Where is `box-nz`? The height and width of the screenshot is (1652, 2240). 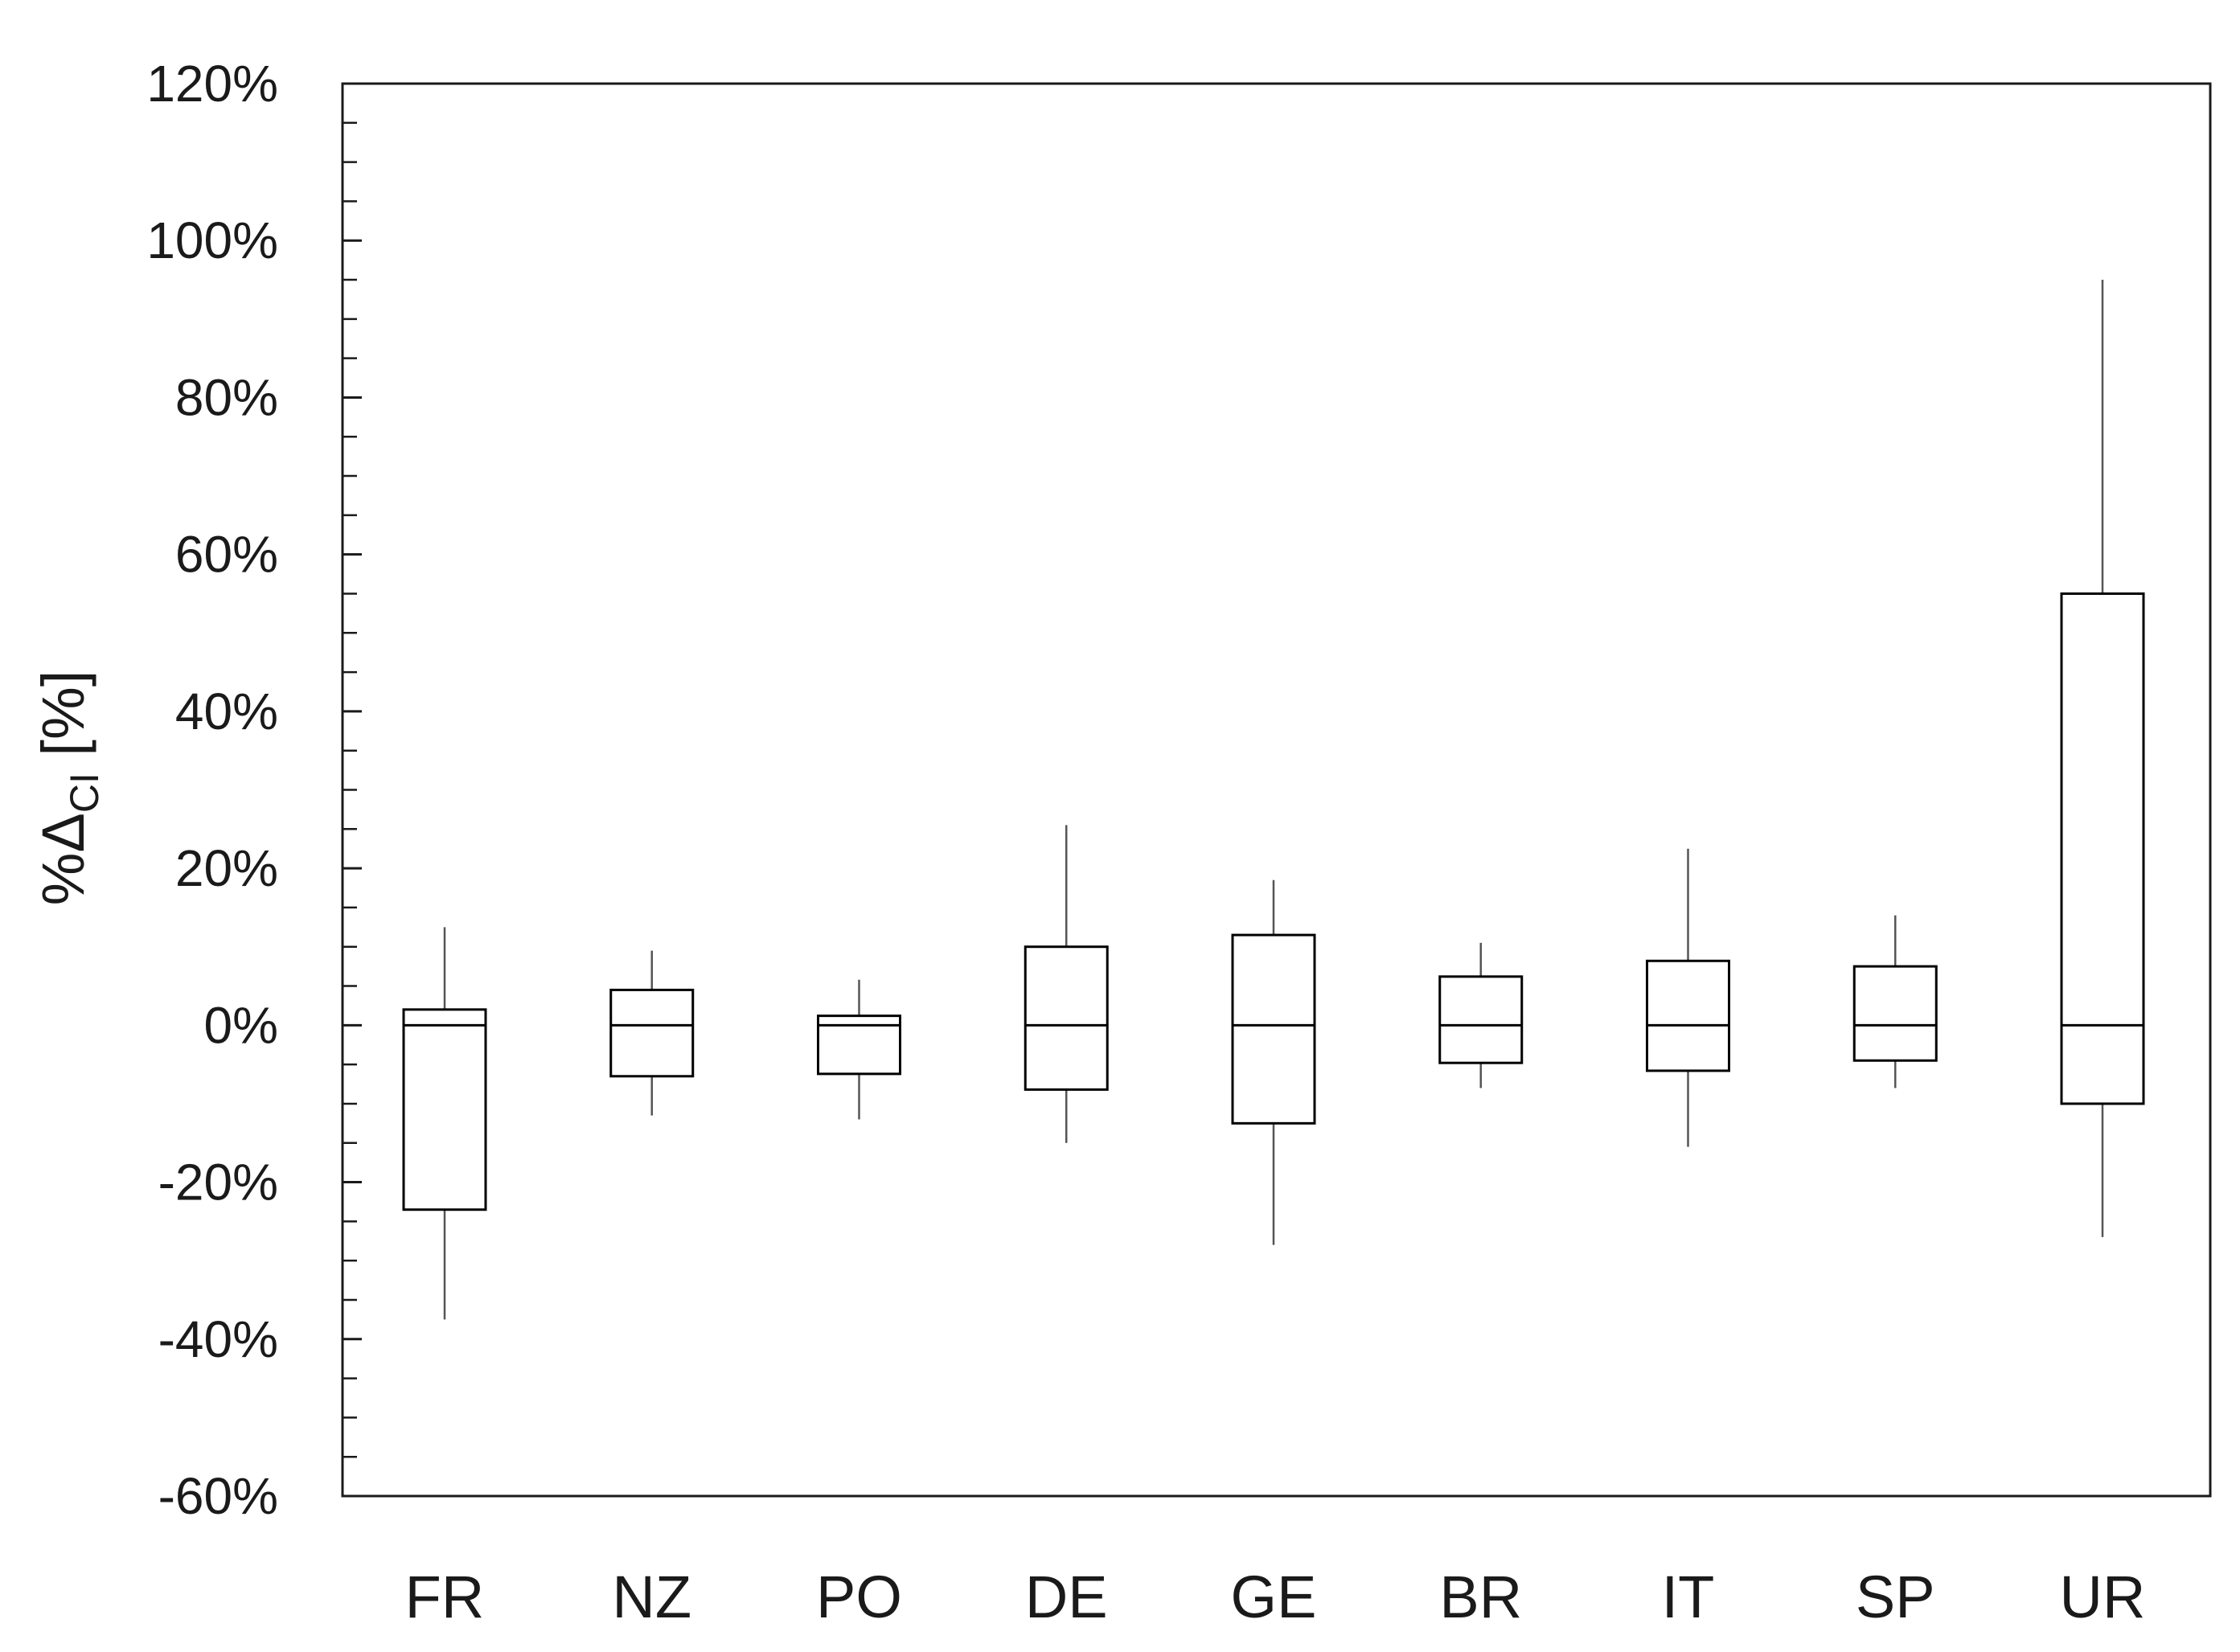
box-nz is located at coordinates (652, 1033).